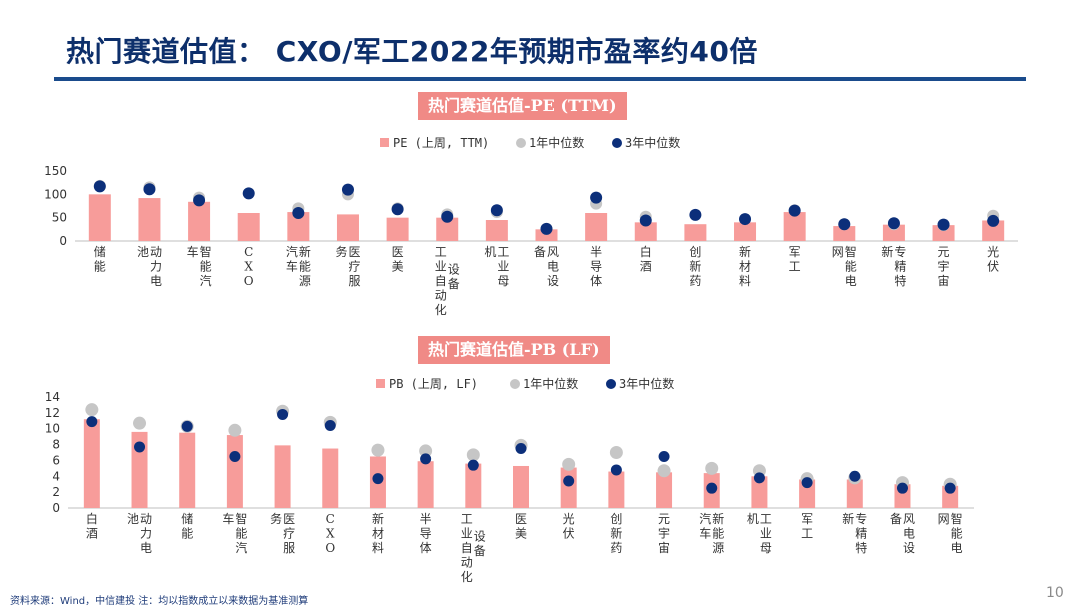  Describe the element at coordinates (354, 266) in the screenshot. I see `pe-category-label: 医疗服` at that location.